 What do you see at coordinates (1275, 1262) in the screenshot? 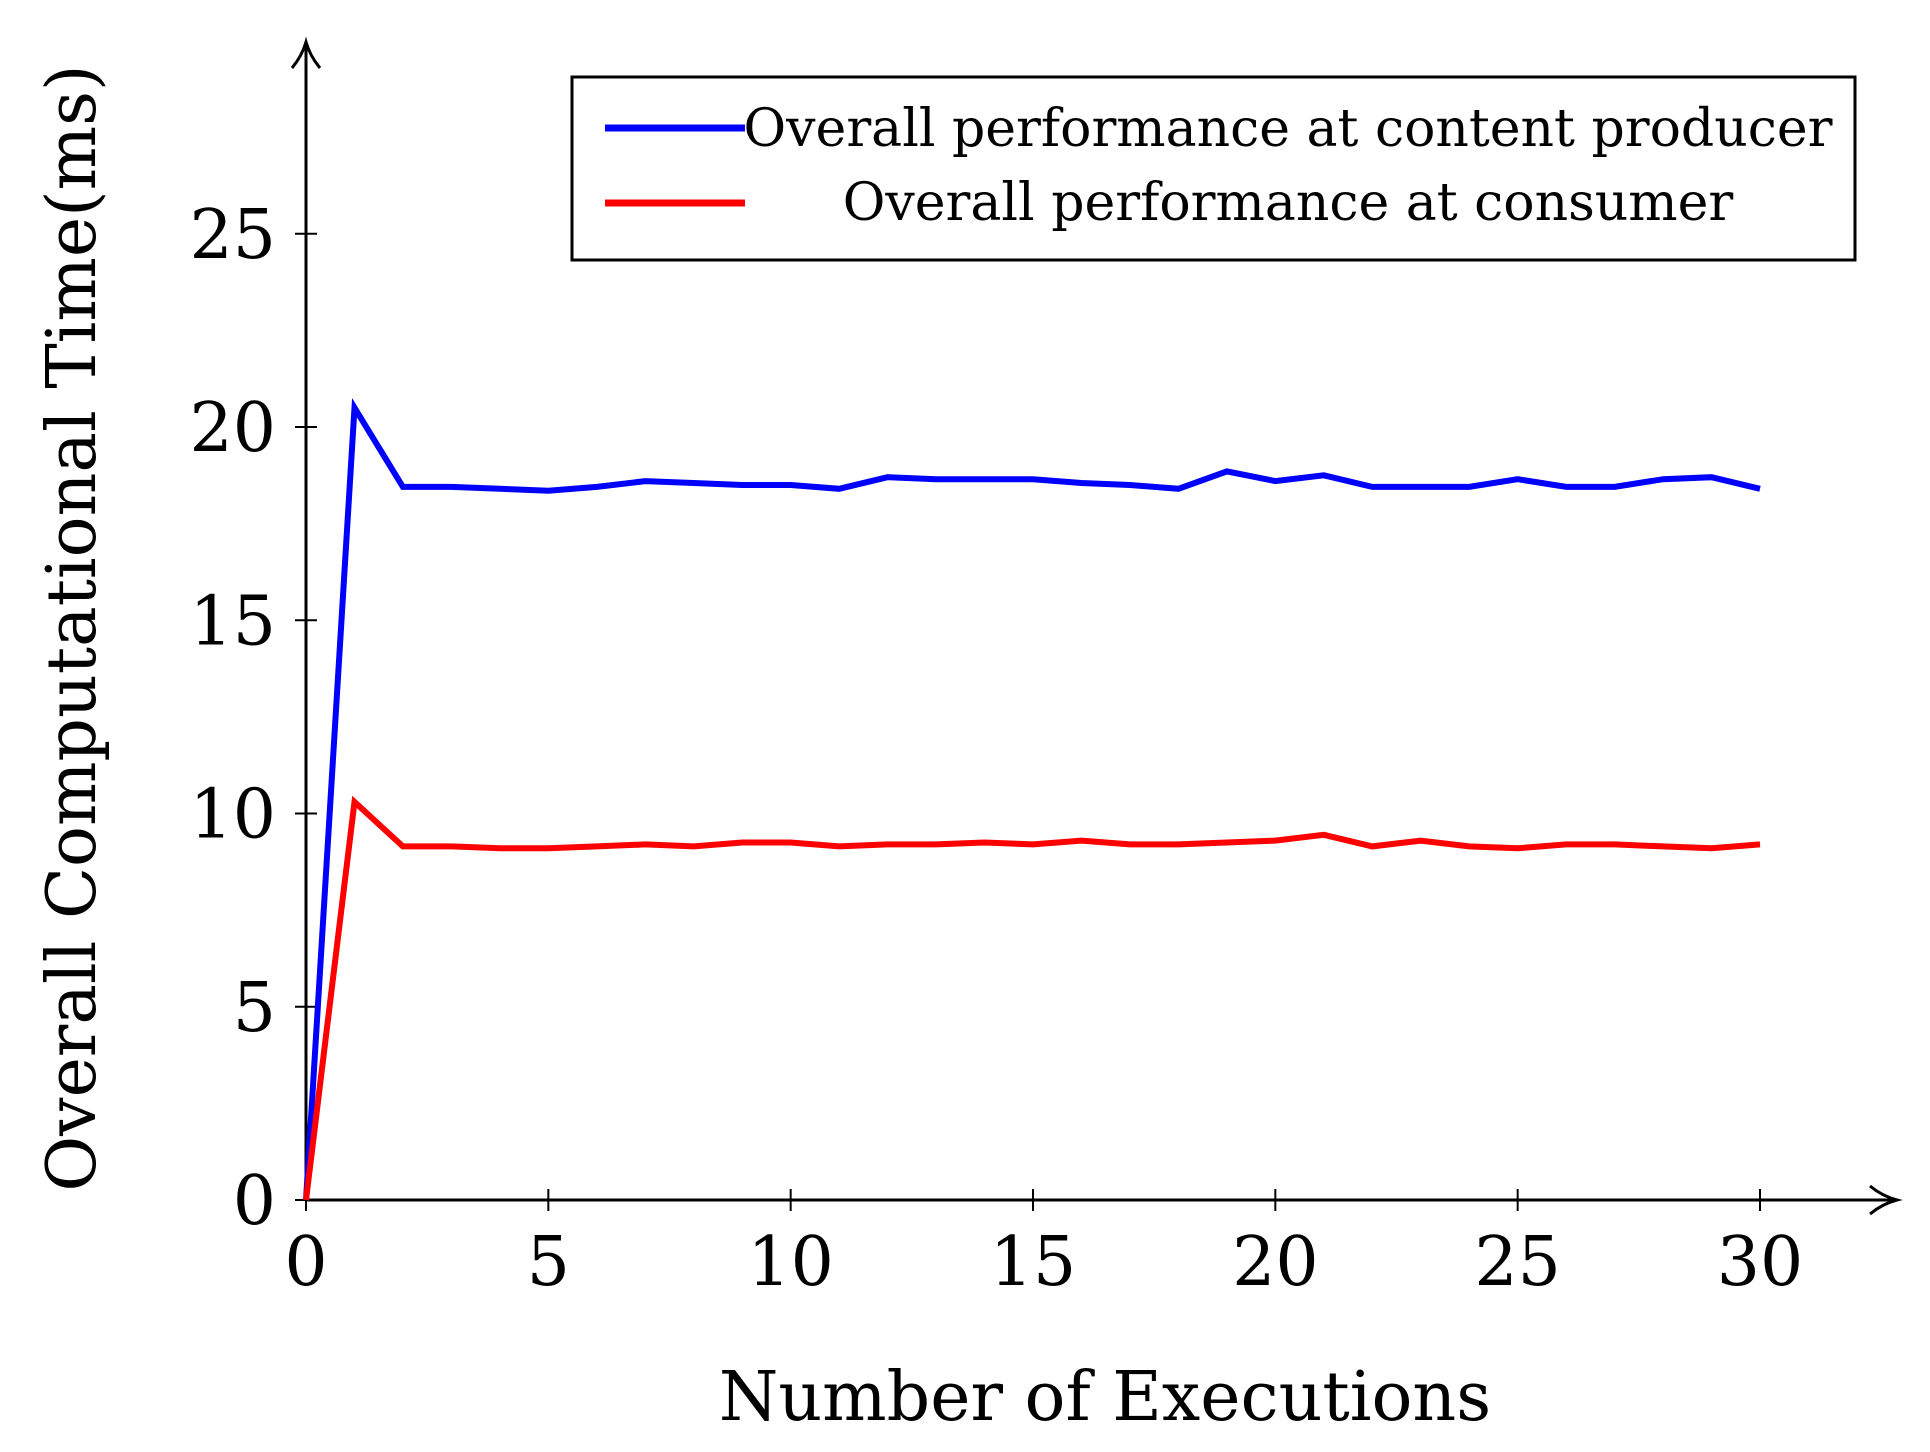
I see `x-tick-label: 20` at bounding box center [1275, 1262].